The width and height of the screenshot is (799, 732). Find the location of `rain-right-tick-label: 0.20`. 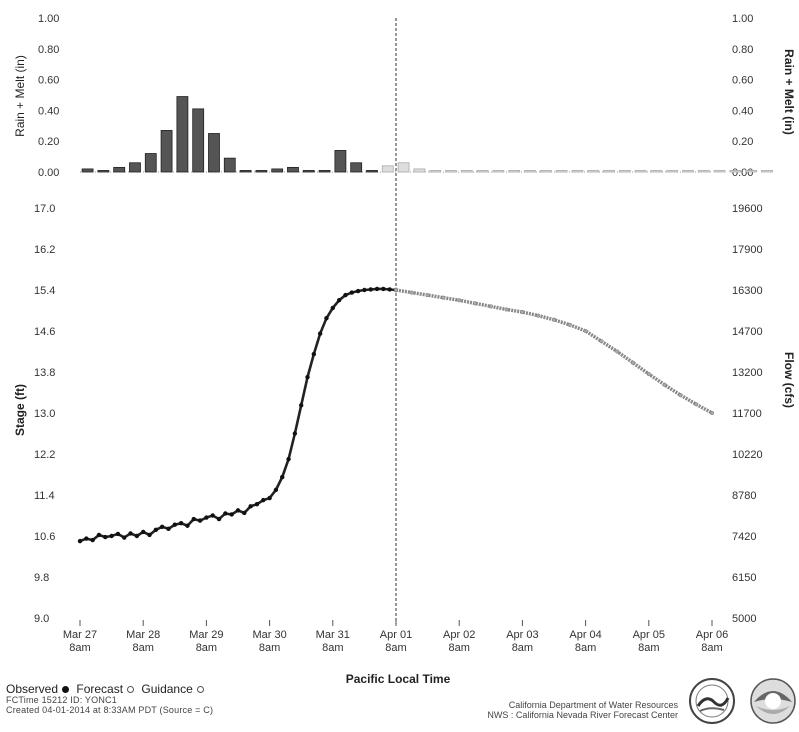

rain-right-tick-label: 0.20 is located at coordinates (742, 142).